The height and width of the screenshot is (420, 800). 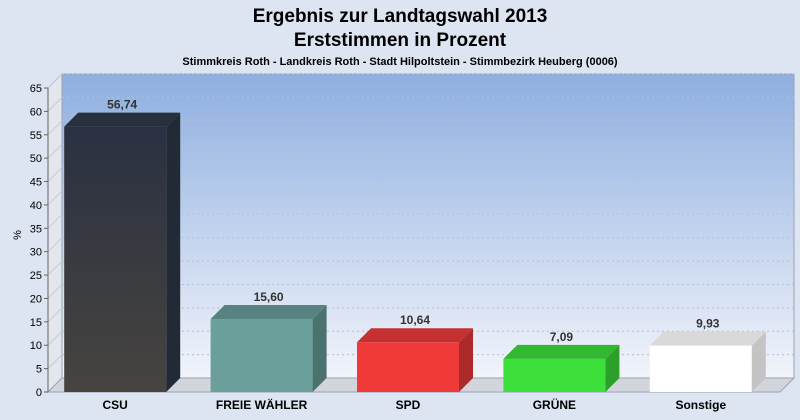 I want to click on plot-side-wall, so click(x=55, y=233).